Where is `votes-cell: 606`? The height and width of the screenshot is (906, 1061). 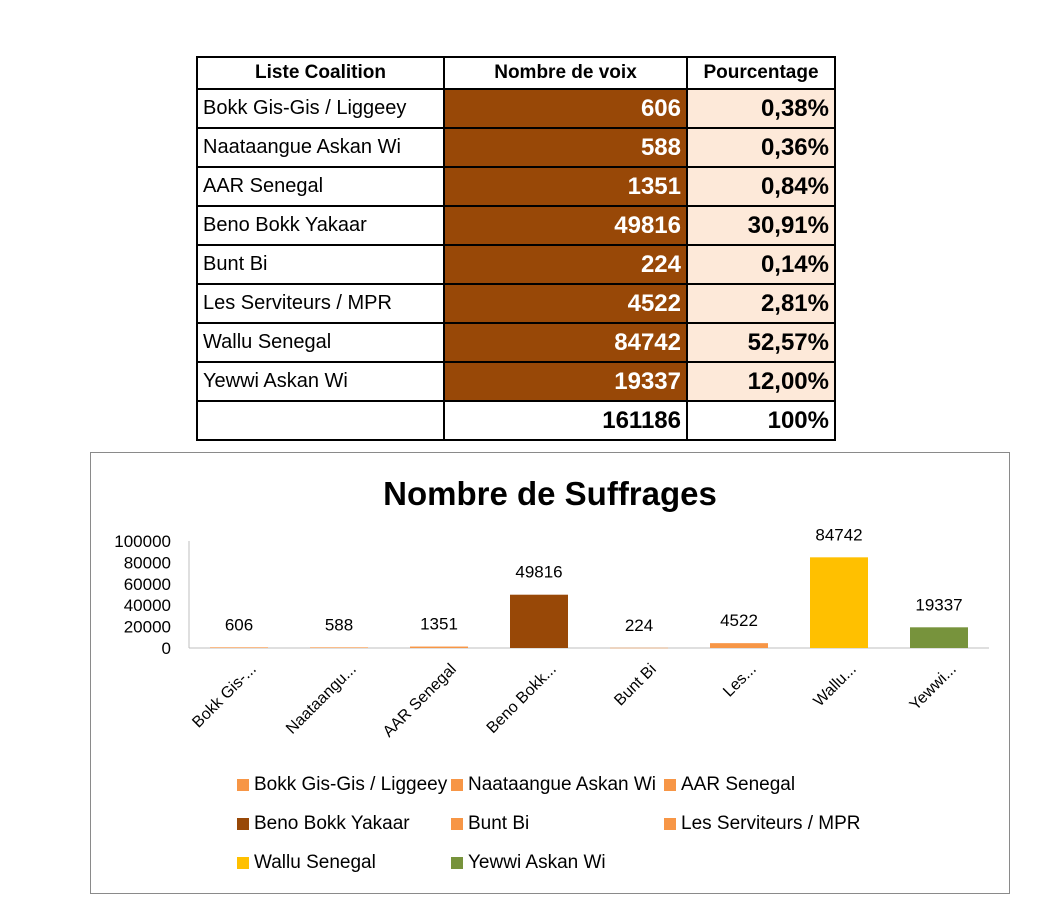
votes-cell: 606 is located at coordinates (565, 108).